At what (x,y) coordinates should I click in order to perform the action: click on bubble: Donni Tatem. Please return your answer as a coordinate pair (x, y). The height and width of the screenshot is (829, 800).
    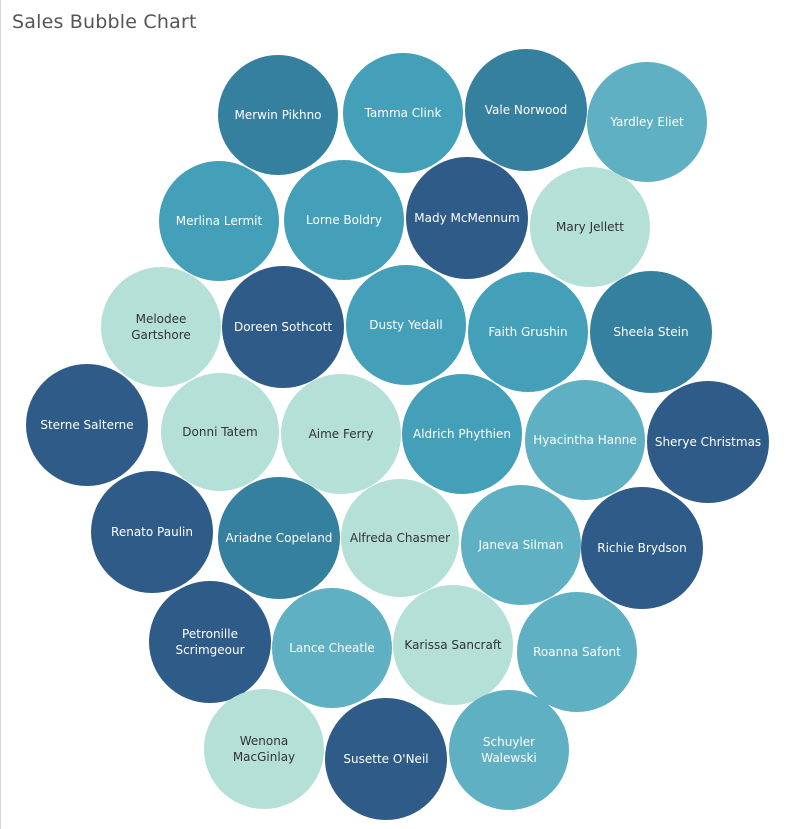
    Looking at the image, I should click on (220, 432).